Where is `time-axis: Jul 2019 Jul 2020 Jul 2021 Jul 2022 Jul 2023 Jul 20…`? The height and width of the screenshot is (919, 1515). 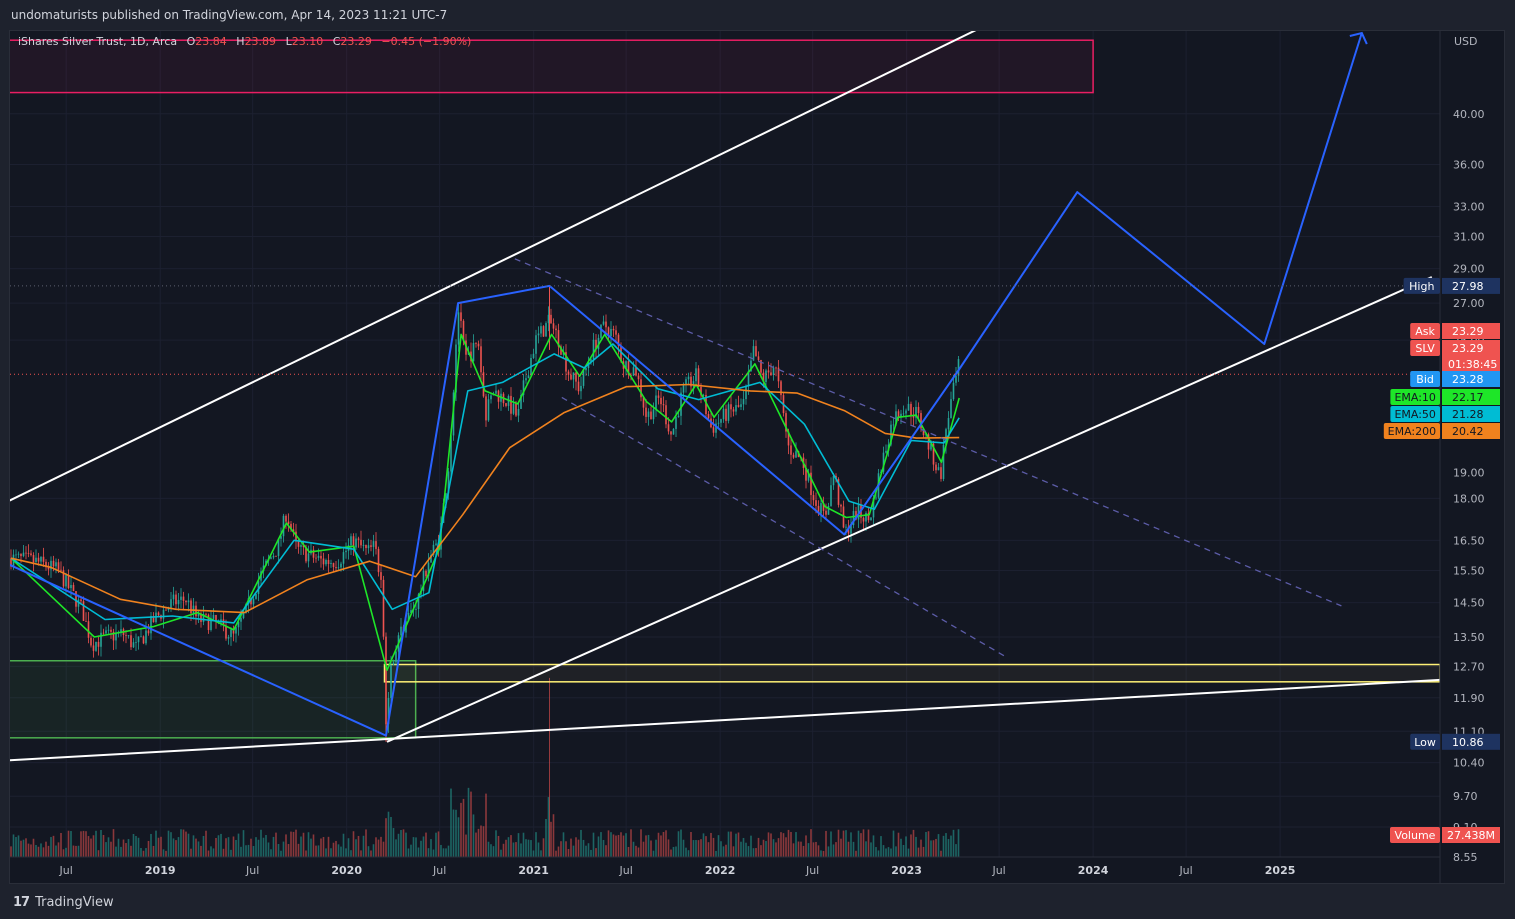 time-axis: Jul 2019 Jul 2020 Jul 2021 Jul 2022 Jul 2023 Jul 20… is located at coordinates (725, 866).